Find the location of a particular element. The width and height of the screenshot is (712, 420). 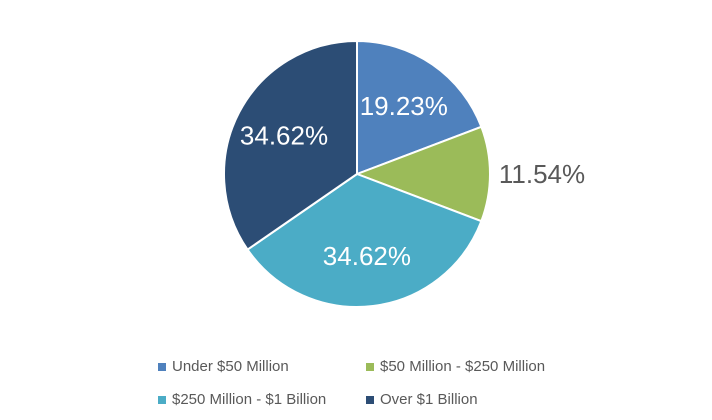

legend-item-250m-1b: $250 Million - $1 Billion is located at coordinates (262, 399).